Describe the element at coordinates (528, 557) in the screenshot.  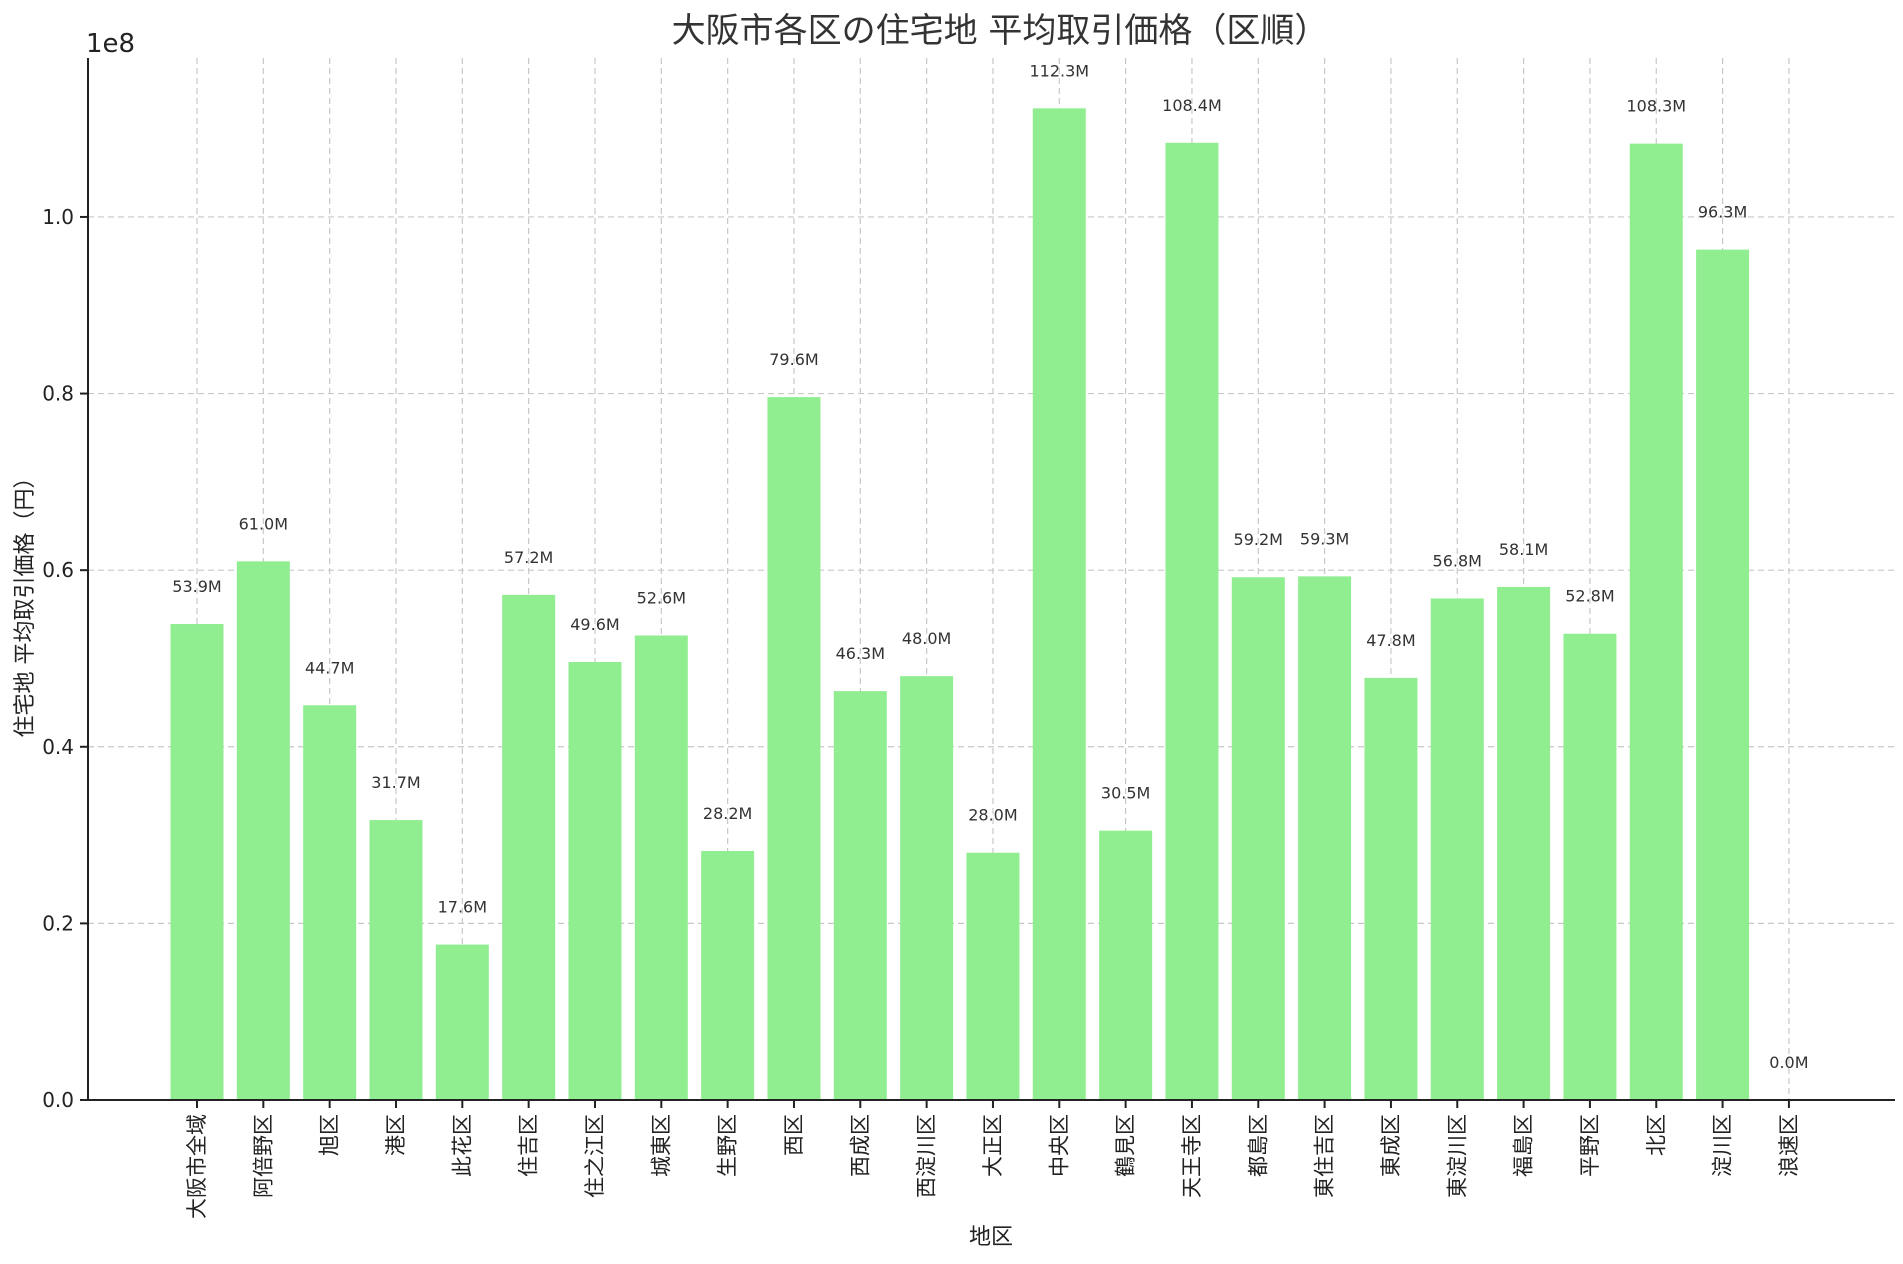
I see `bar-data-label: 57.2M` at that location.